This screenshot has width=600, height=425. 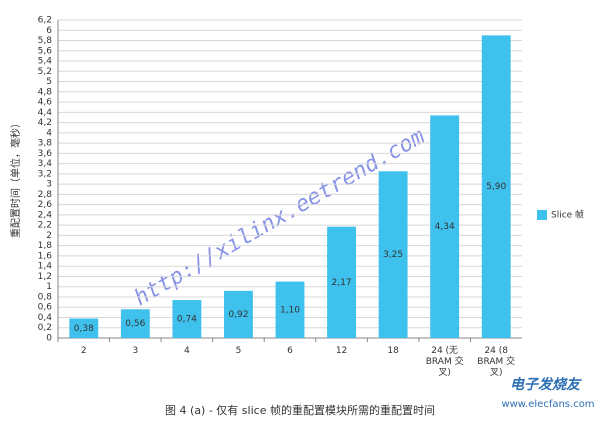 I want to click on y-tick-label: 6, so click(x=49, y=31).